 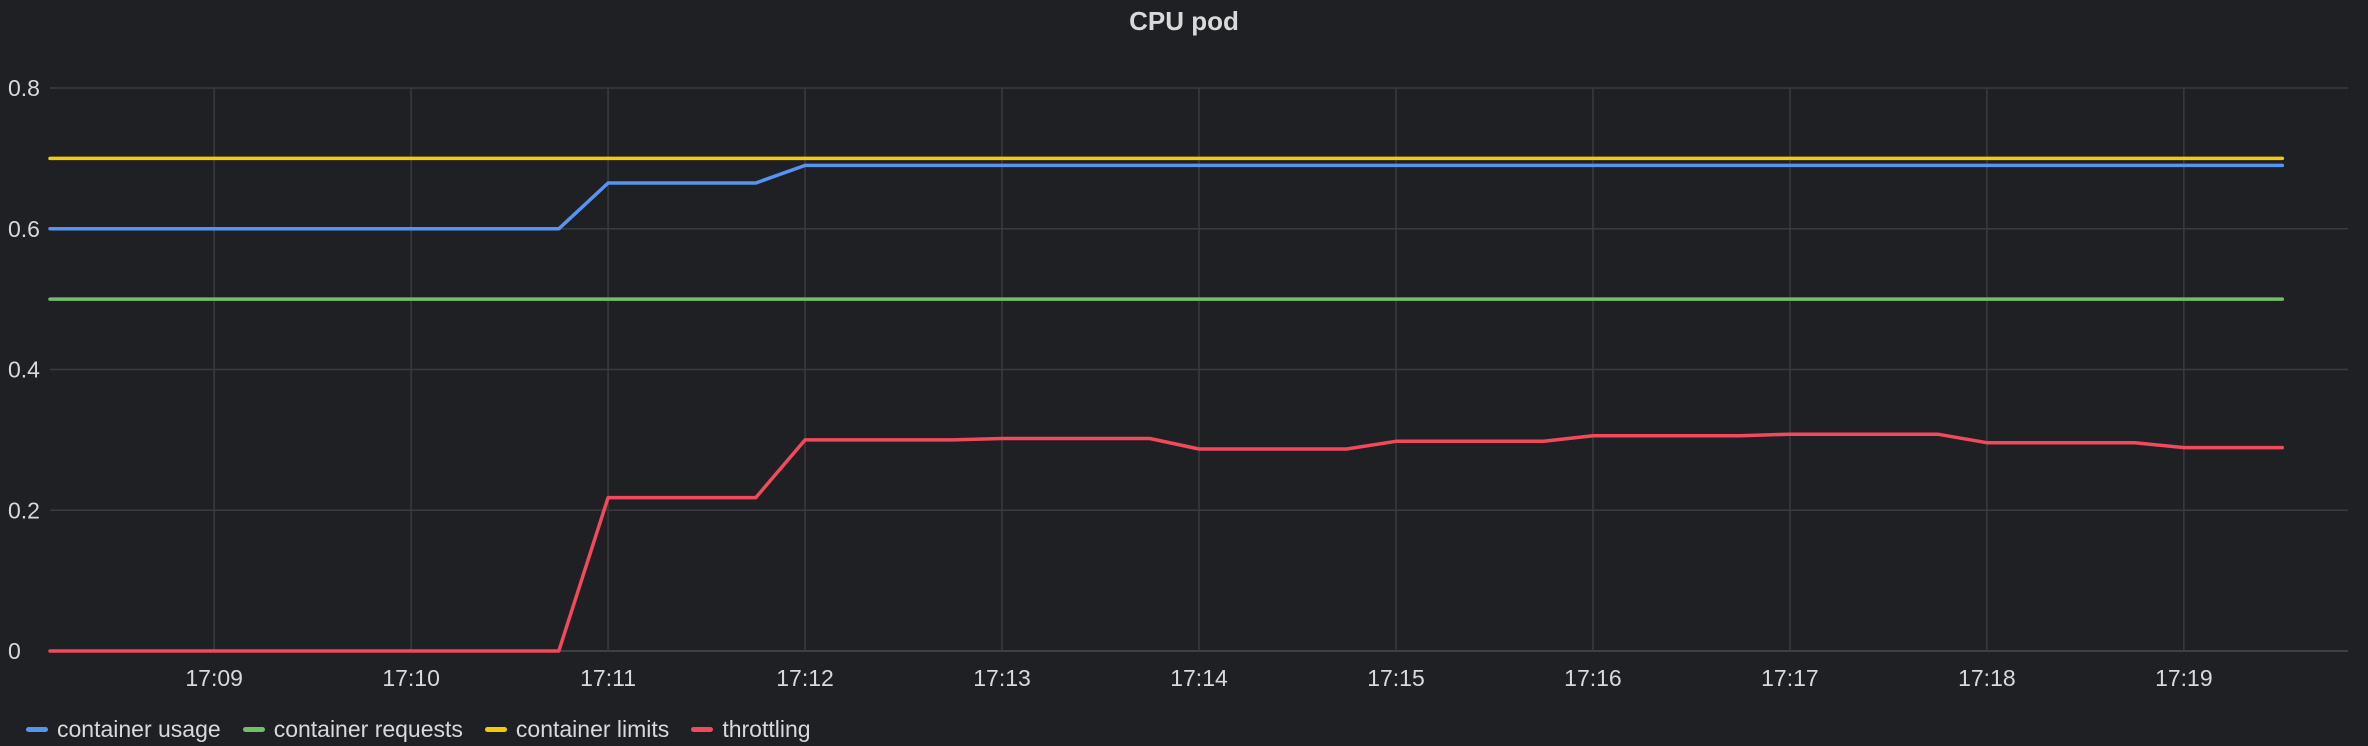 What do you see at coordinates (24, 88) in the screenshot?
I see `y-tick-label: 0.8` at bounding box center [24, 88].